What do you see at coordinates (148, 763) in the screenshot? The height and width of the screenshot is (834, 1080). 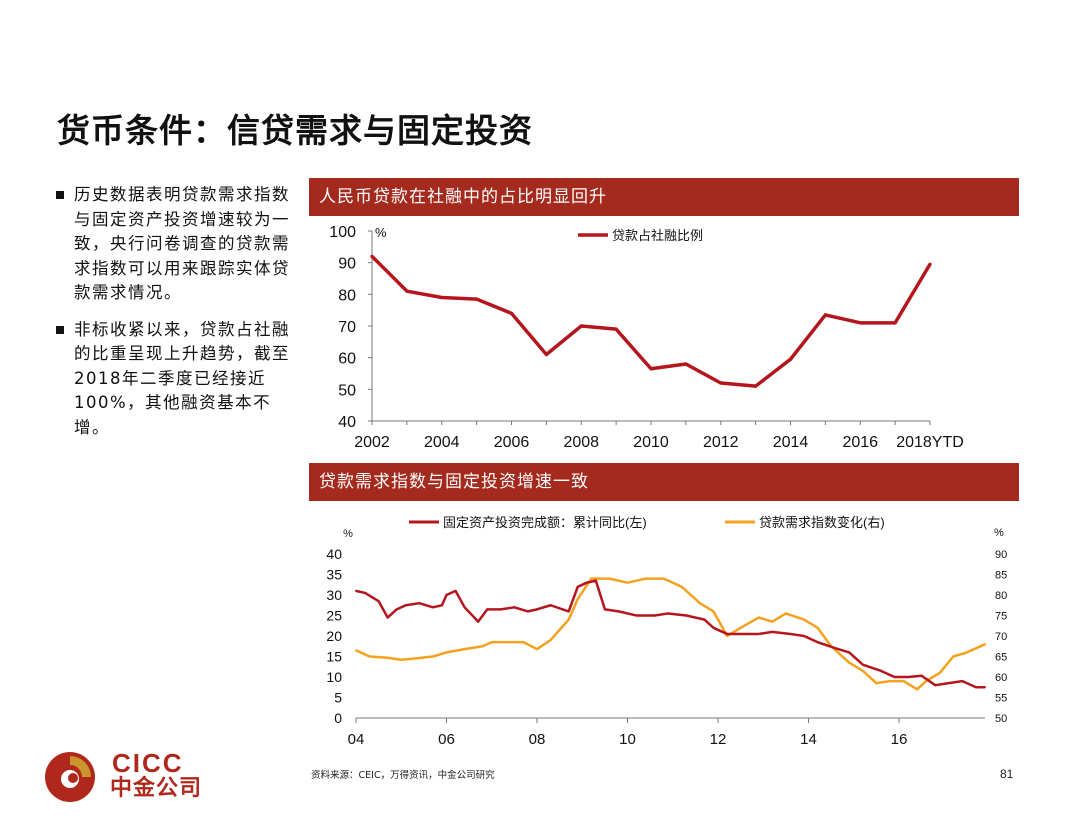 I see `logo-latin-text: CICC` at bounding box center [148, 763].